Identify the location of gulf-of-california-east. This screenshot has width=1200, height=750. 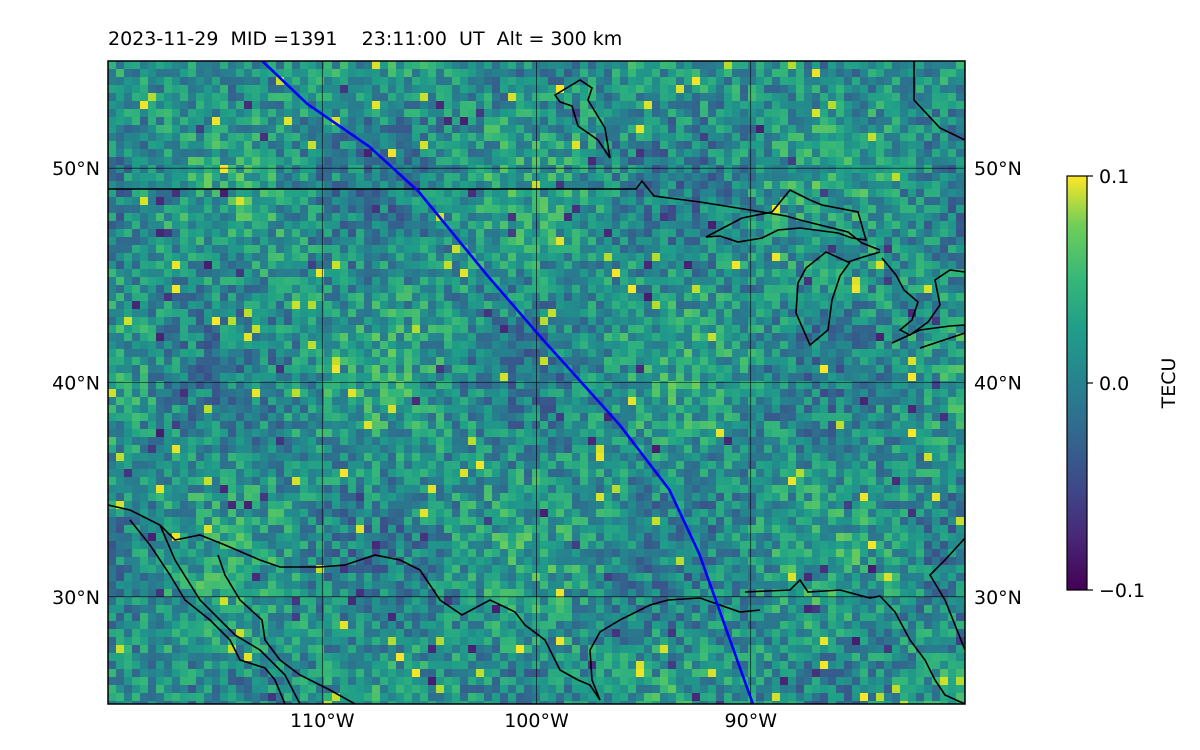
(286, 629).